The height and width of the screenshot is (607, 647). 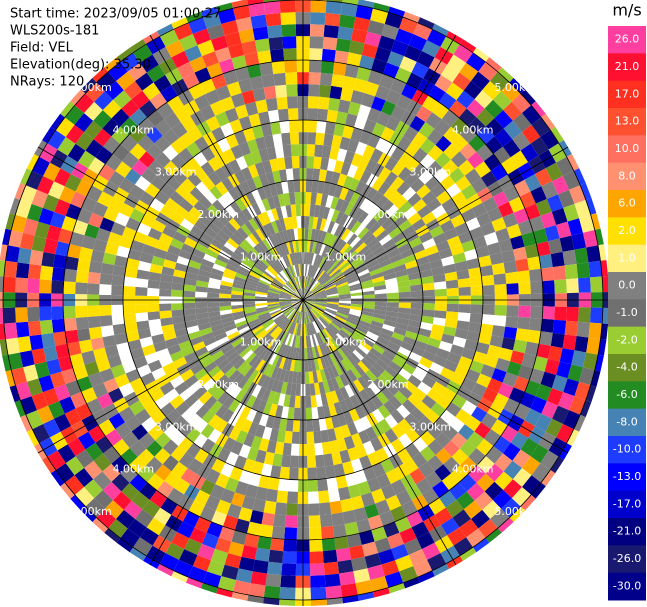 What do you see at coordinates (627, 504) in the screenshot?
I see `colorbar-swatch` at bounding box center [627, 504].